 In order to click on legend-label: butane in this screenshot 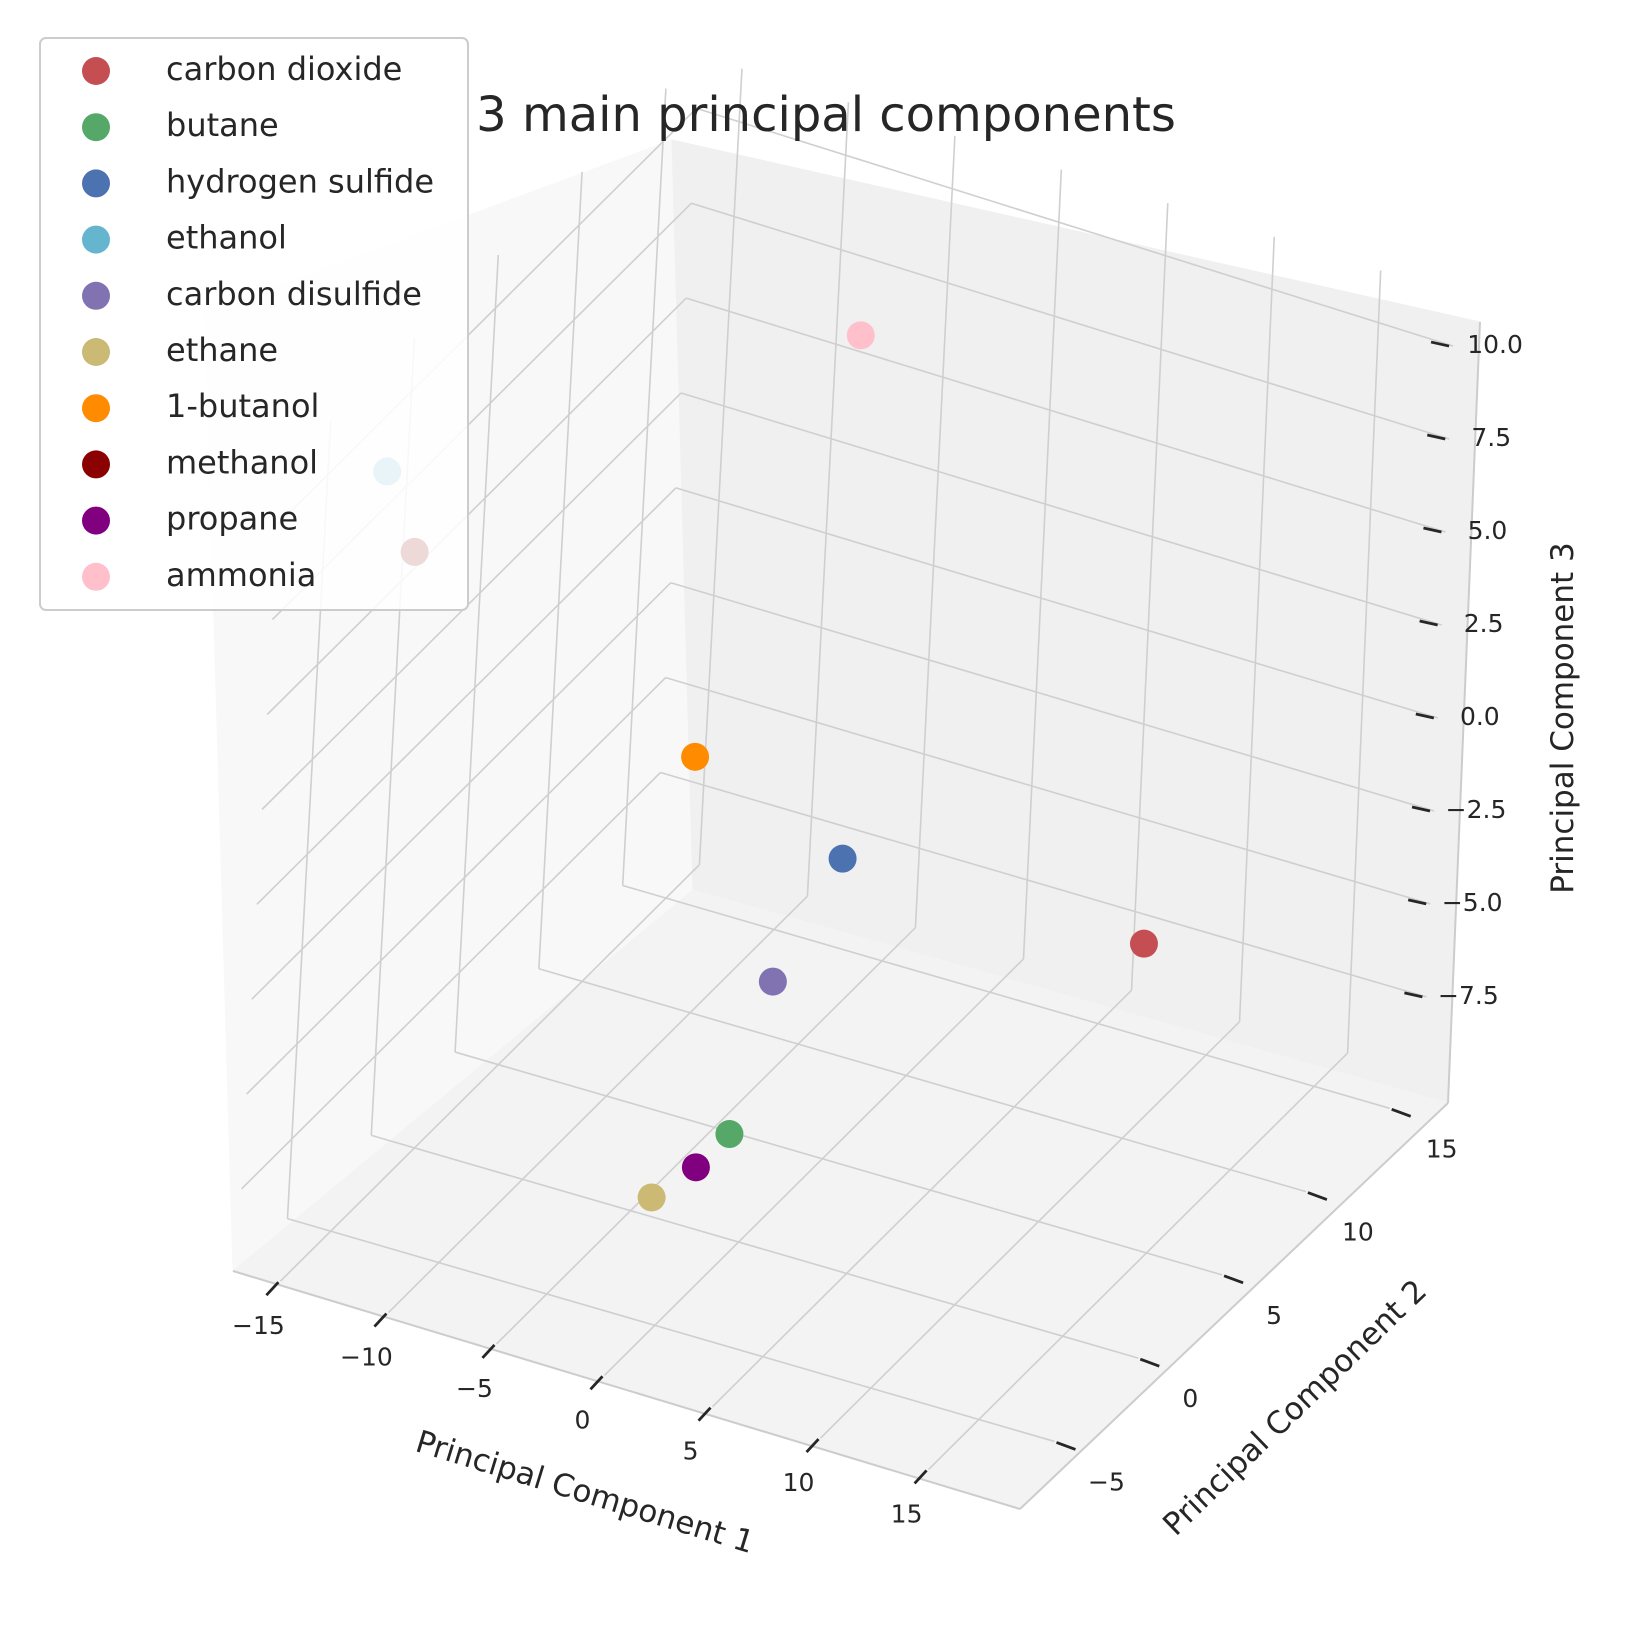, I will do `click(222, 125)`.